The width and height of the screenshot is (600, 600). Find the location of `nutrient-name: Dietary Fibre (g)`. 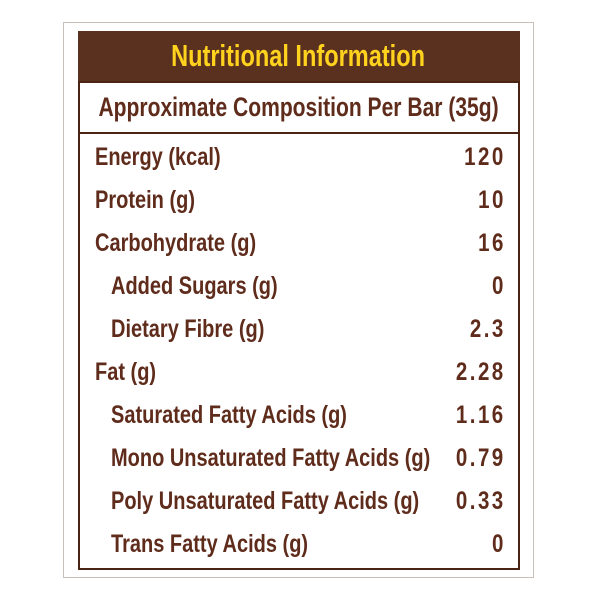

nutrient-name: Dietary Fibre (g) is located at coordinates (187, 328).